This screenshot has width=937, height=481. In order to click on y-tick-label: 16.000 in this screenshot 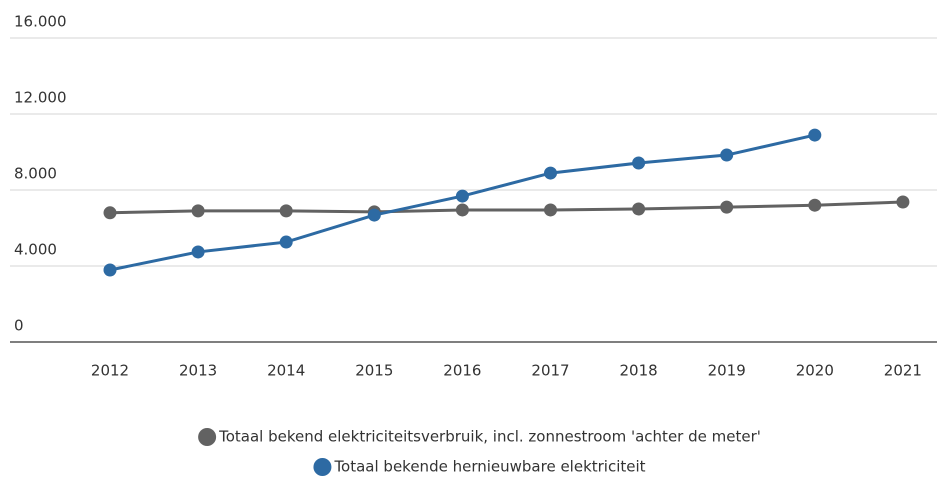, I will do `click(40, 22)`.